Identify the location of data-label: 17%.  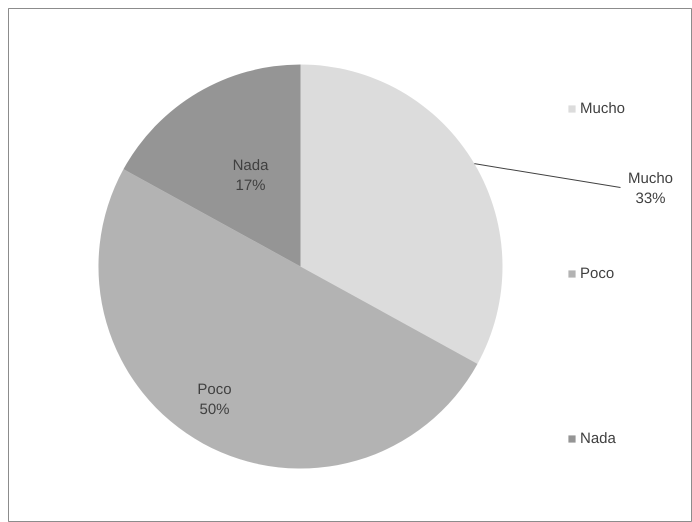
(250, 185).